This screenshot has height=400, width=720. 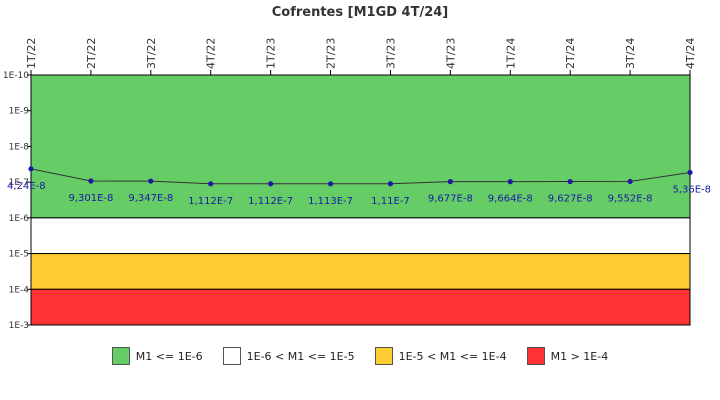 I want to click on legend-label: 1E-6 < M1 <= 1E-5, so click(x=300, y=356).